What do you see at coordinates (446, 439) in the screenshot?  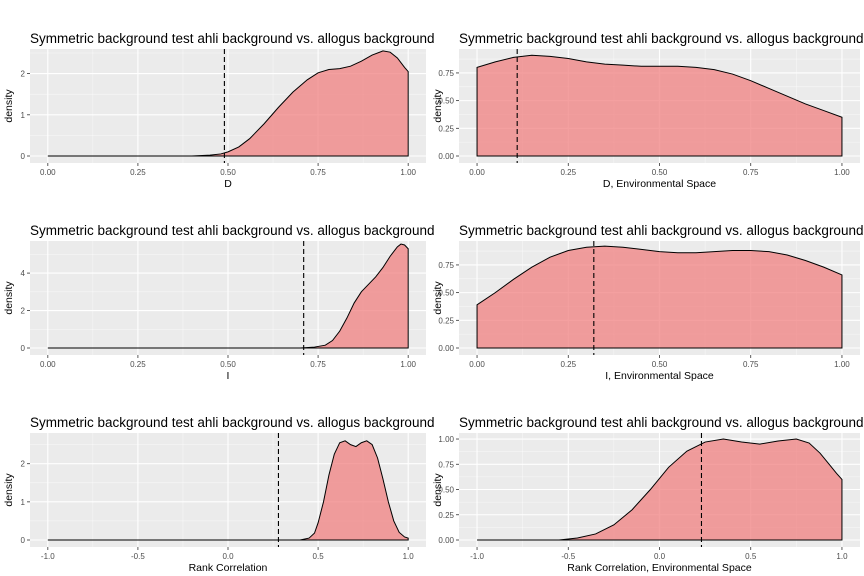 I see `y-tick-label: 1.00` at bounding box center [446, 439].